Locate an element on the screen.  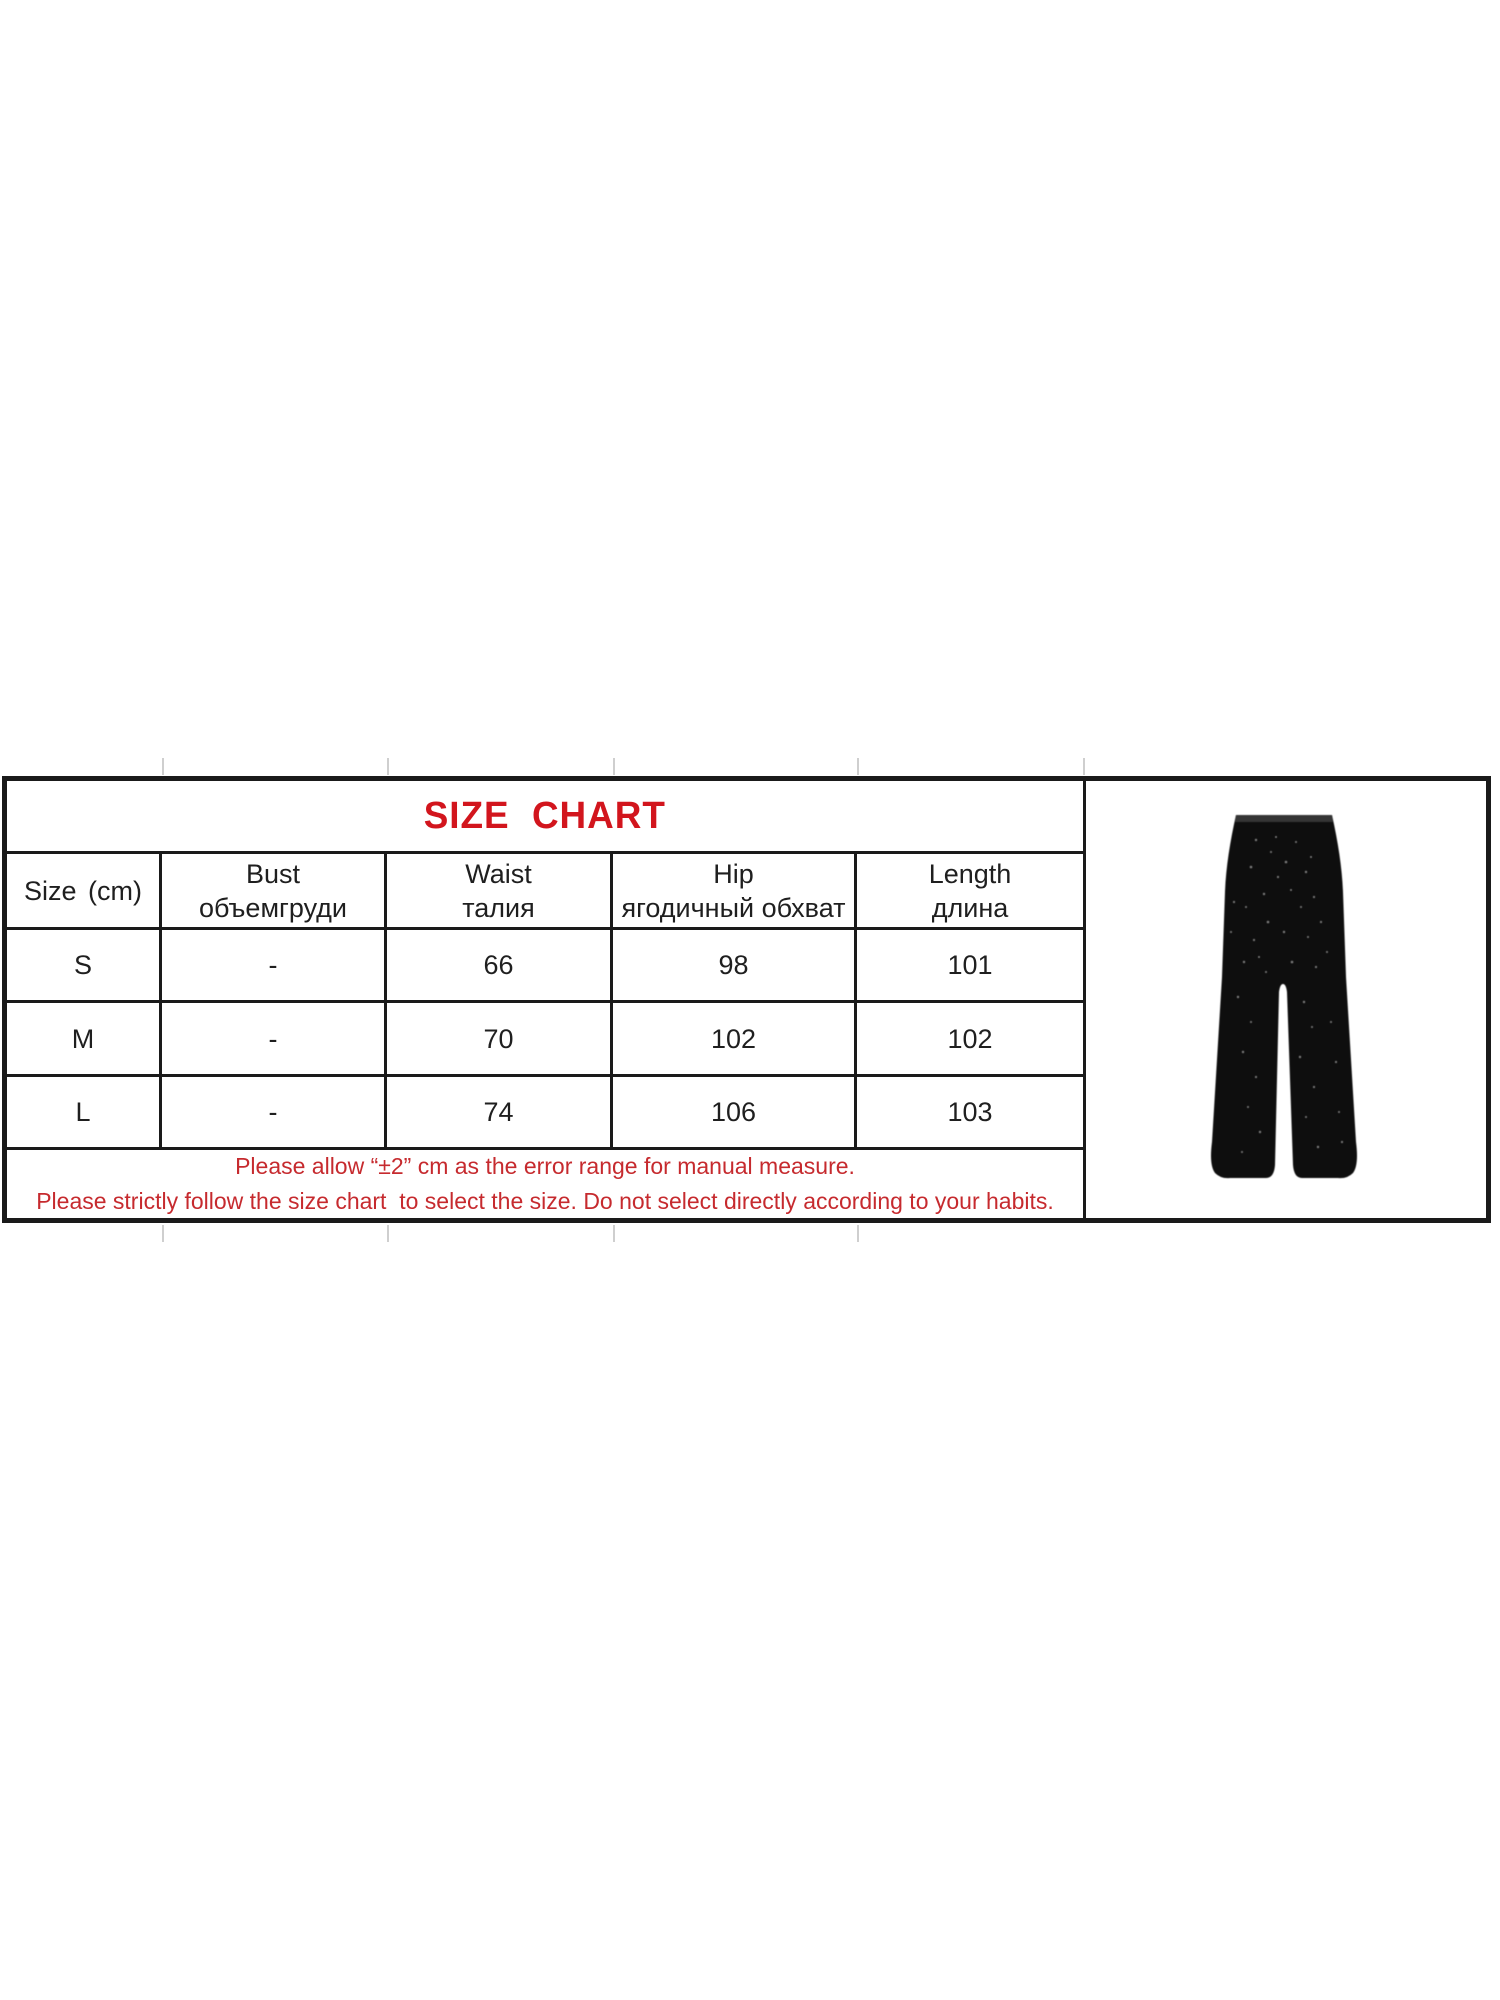
sequin-pants-image is located at coordinates (1284, 997).